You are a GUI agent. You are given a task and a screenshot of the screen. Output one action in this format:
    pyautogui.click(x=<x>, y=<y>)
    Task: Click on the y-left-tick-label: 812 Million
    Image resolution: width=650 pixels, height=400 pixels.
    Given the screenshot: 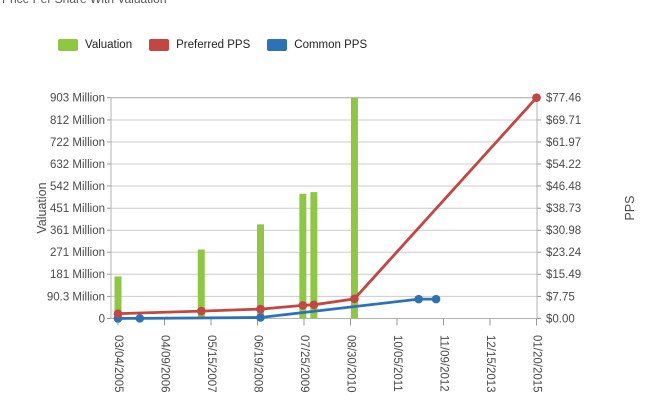 What is the action you would take?
    pyautogui.click(x=77, y=121)
    